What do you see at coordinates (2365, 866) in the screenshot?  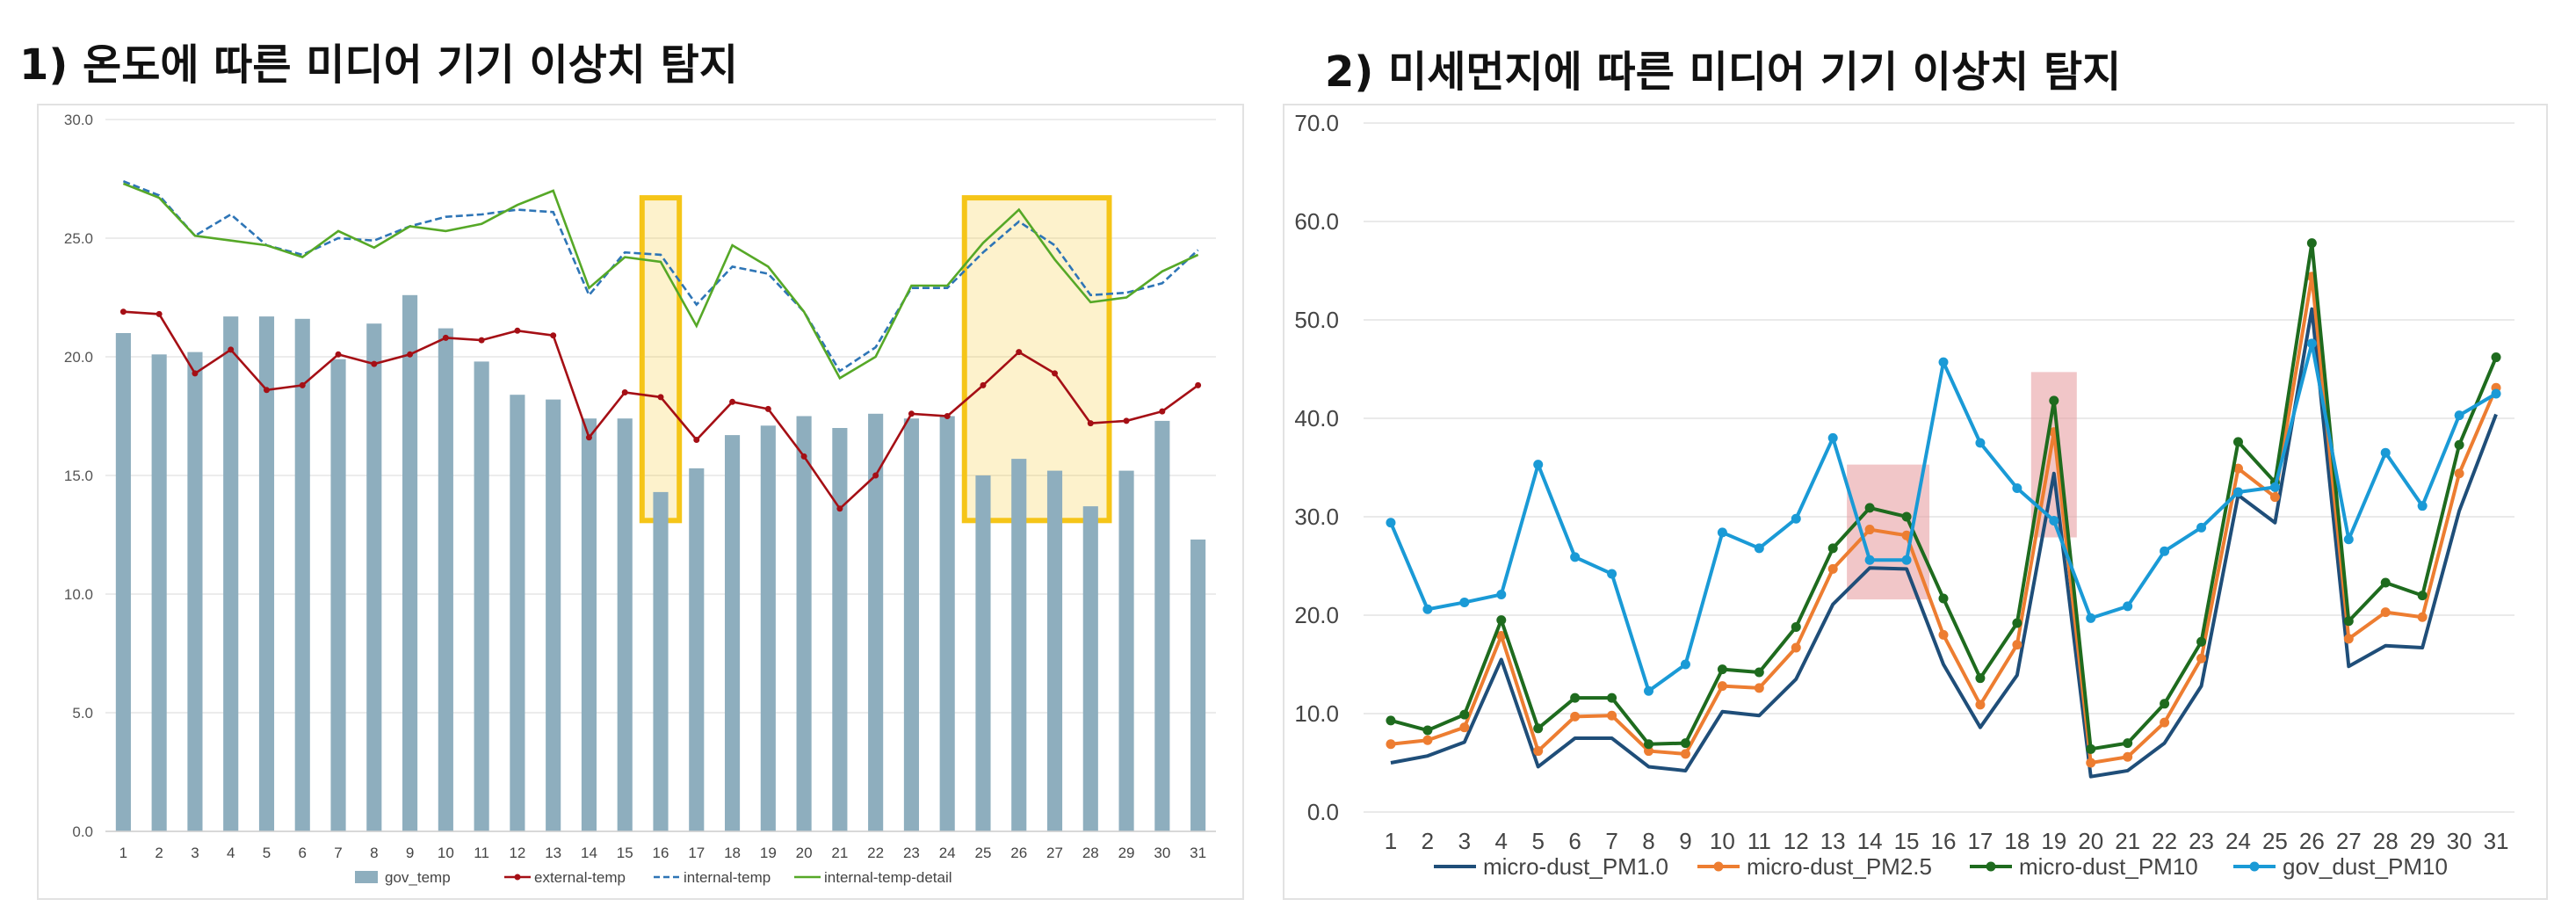 I see `legend-label-gov_dust_PM10: gov_dust_PM10` at bounding box center [2365, 866].